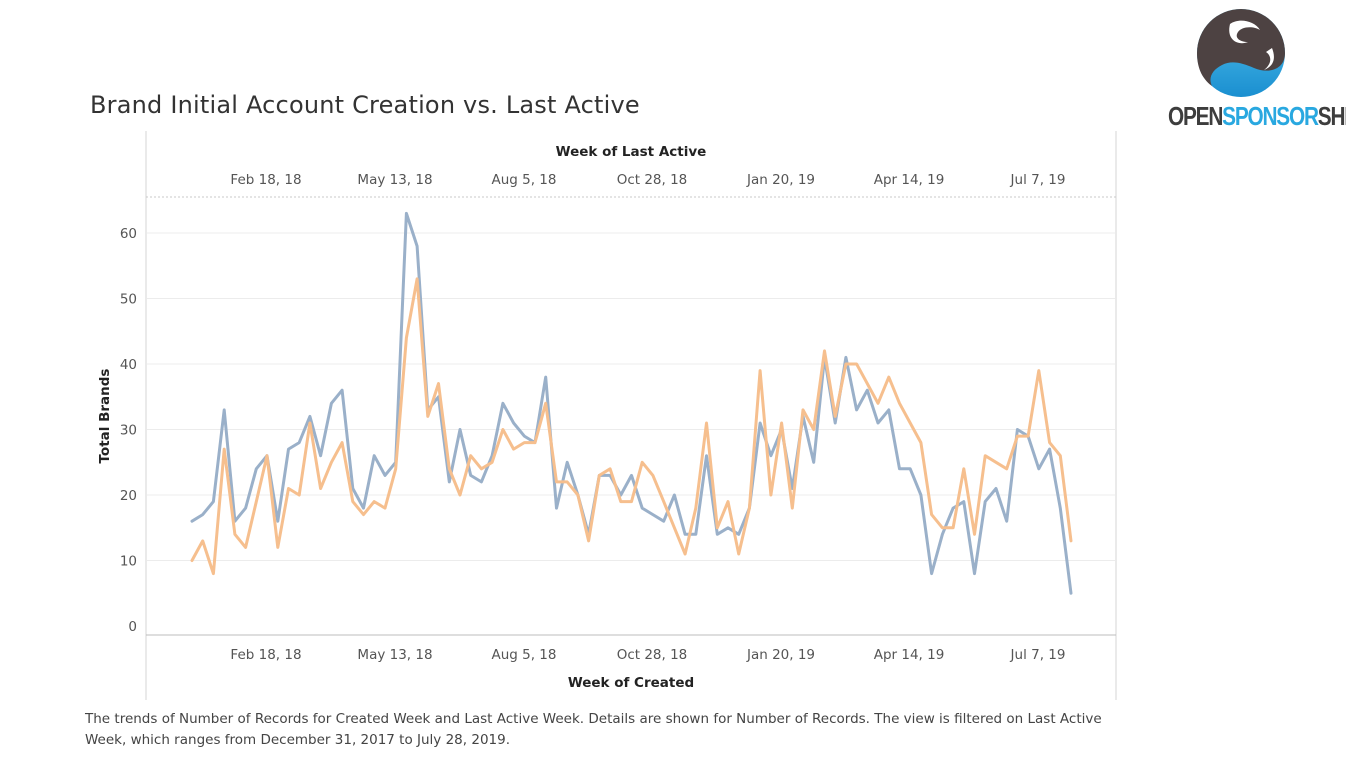 The height and width of the screenshot is (762, 1346). I want to click on bottom-x-tick-label: Oct 28, 18, so click(652, 655).